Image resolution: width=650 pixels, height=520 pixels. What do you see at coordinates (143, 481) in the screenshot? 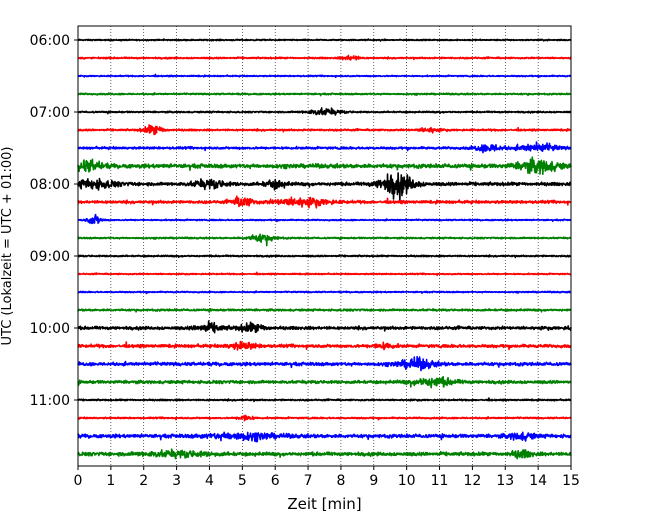
I see `x-tick-label: 2` at bounding box center [143, 481].